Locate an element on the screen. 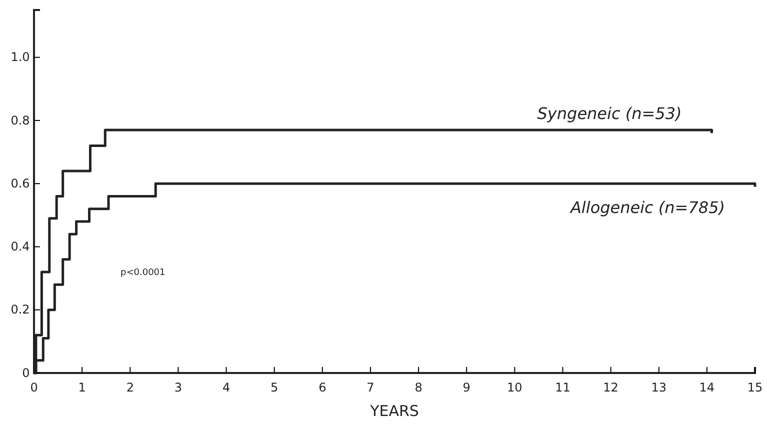 This screenshot has height=428, width=767. x-tick-label: 1 is located at coordinates (82, 387).